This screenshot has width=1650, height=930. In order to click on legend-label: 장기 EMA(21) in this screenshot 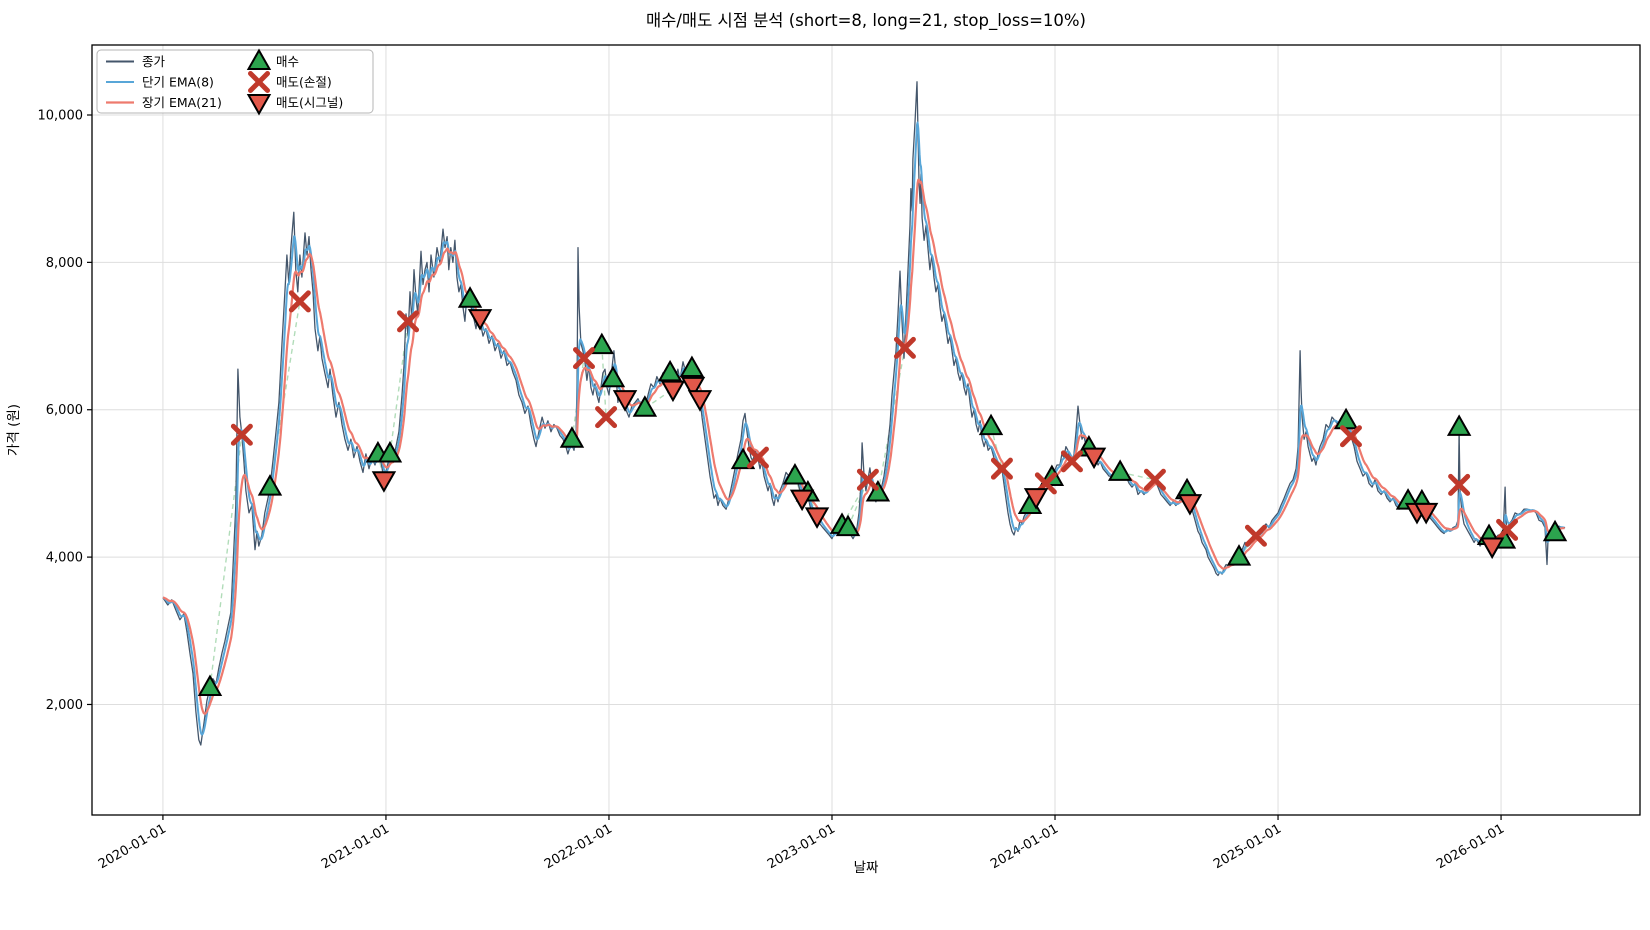, I will do `click(182, 102)`.